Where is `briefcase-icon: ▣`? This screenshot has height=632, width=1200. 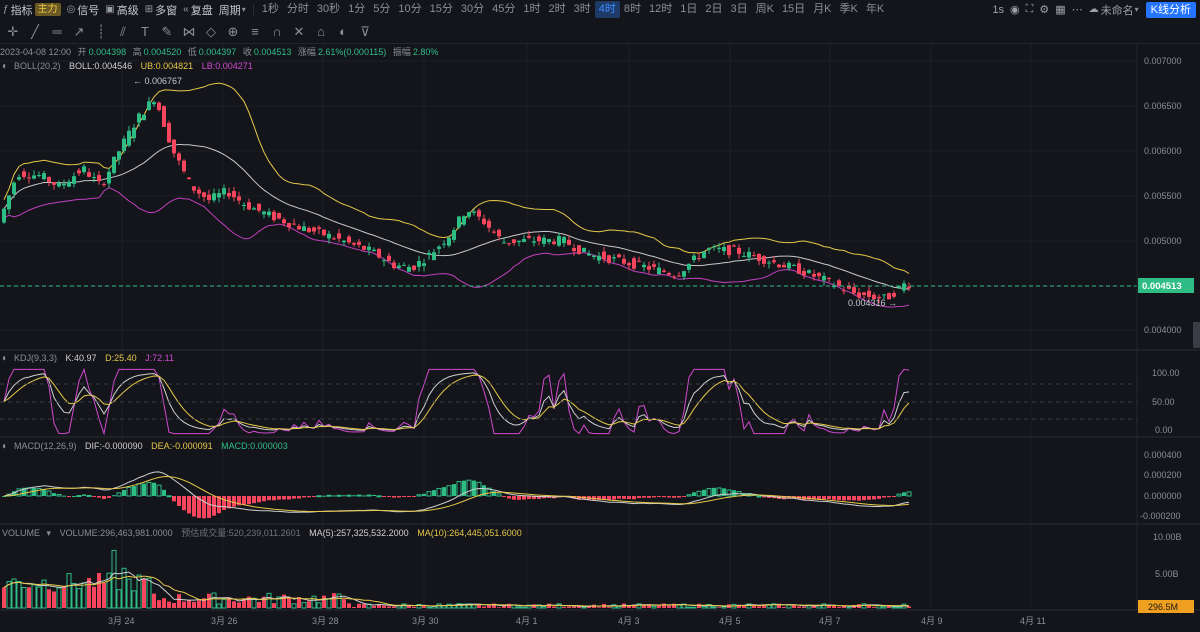
briefcase-icon: ▣ is located at coordinates (110, 9).